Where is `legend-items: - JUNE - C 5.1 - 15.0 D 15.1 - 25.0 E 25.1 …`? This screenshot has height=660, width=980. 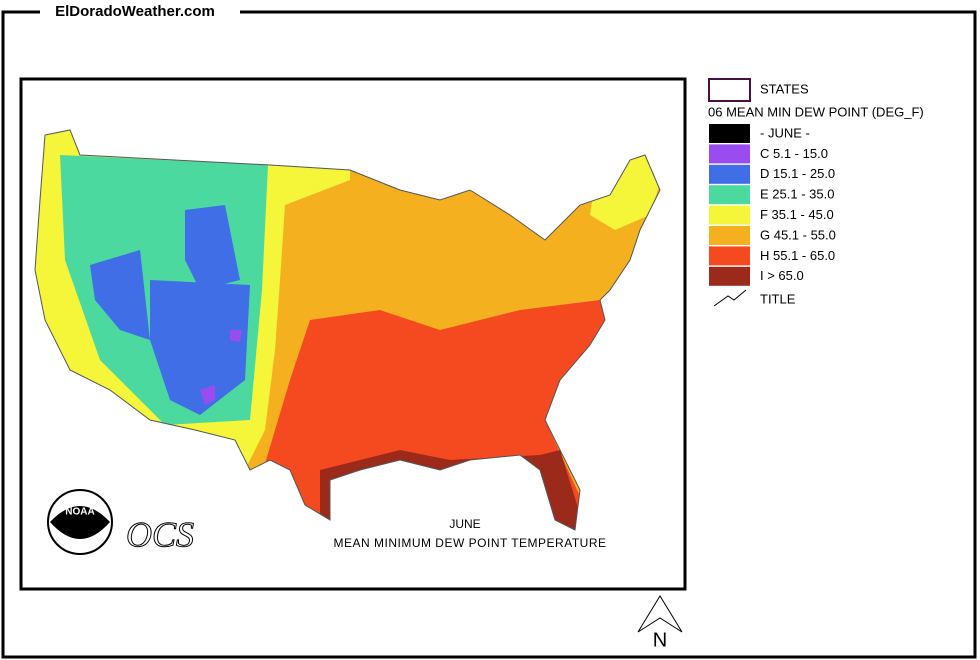 legend-items: - JUNE - C 5.1 - 15.0 D 15.1 - 25.0 E 25.1 … is located at coordinates (772, 205).